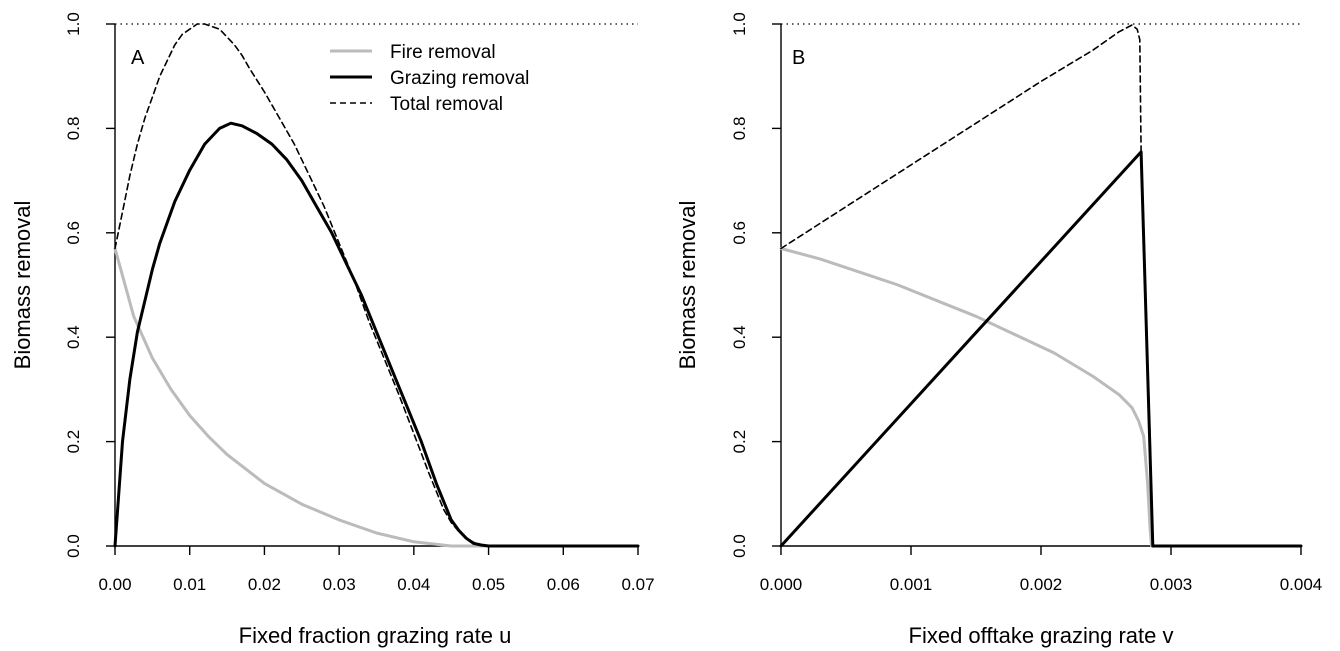 This screenshot has height=651, width=1340. I want to click on panel-a-y-tick-label: 0.8, so click(73, 129).